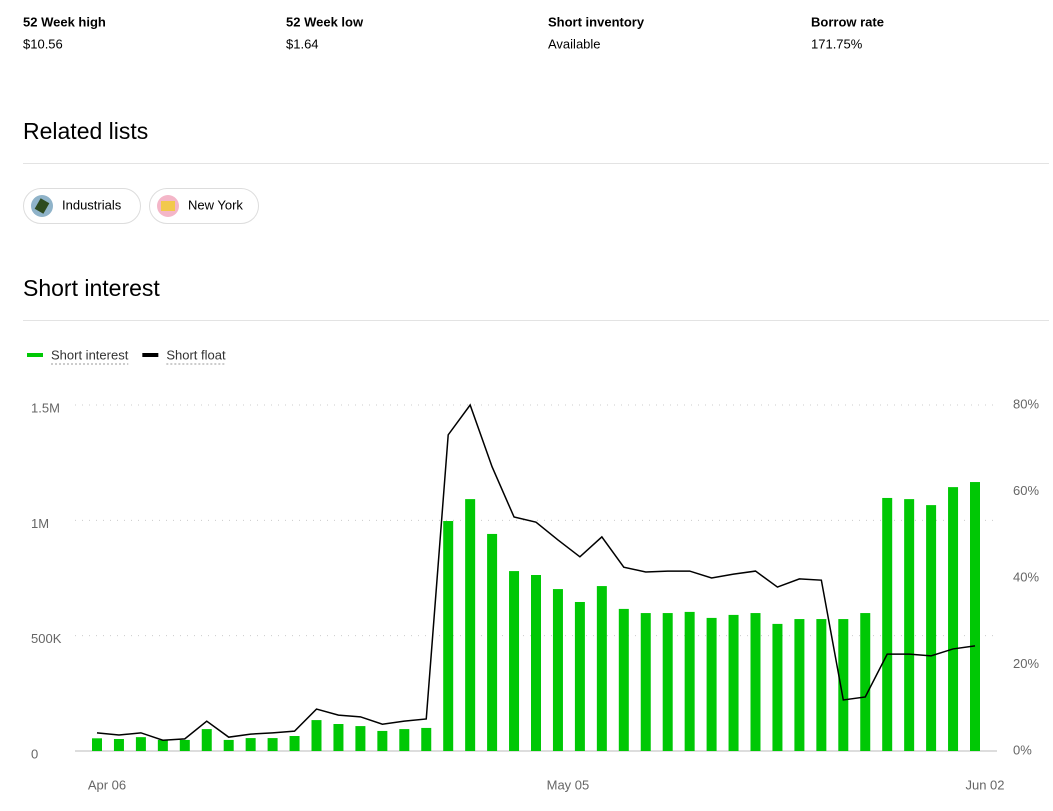 The height and width of the screenshot is (811, 1053). I want to click on list-chip: New York, so click(204, 206).